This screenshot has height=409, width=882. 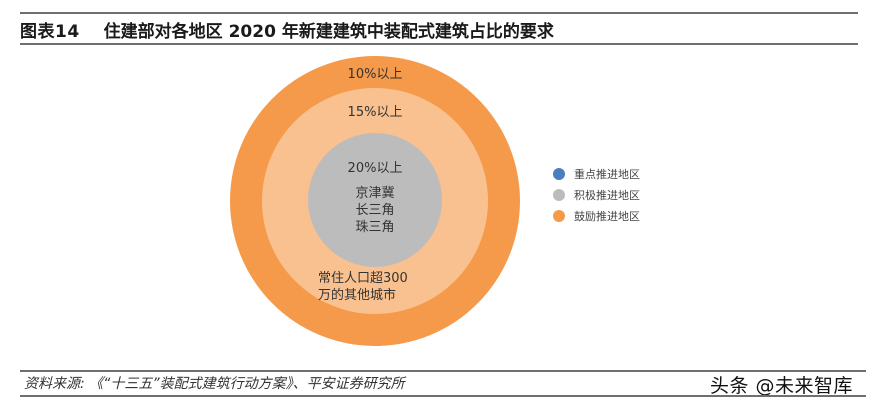 I want to click on legend-label: 鼓励推进地区, so click(x=607, y=216).